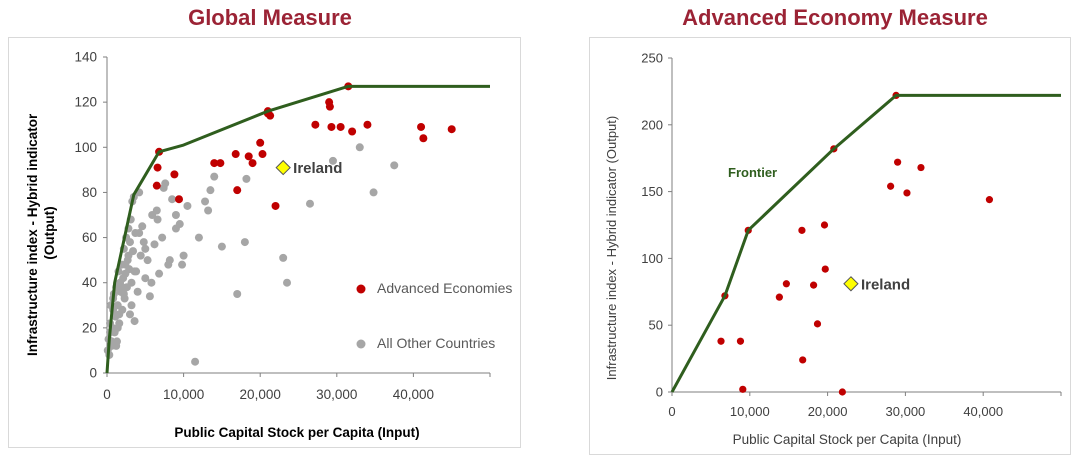  Describe the element at coordinates (671, 411) in the screenshot. I see `advanced-x-tick-label: 0` at that location.